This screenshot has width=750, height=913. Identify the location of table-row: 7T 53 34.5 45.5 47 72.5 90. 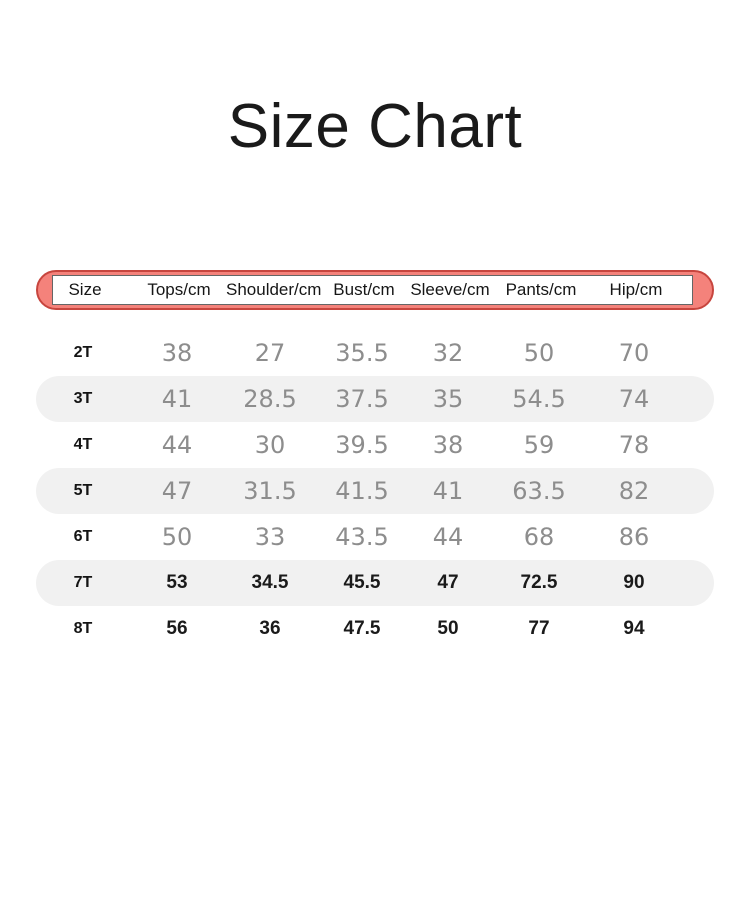
(375, 583).